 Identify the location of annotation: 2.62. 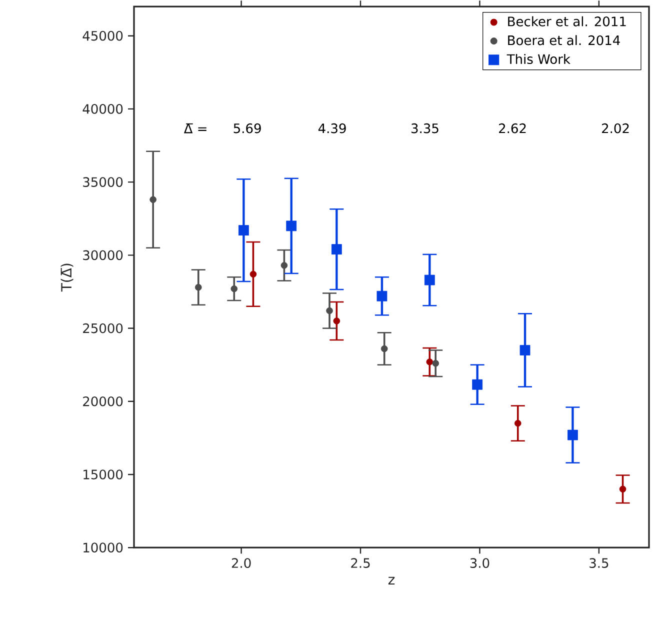
(512, 129).